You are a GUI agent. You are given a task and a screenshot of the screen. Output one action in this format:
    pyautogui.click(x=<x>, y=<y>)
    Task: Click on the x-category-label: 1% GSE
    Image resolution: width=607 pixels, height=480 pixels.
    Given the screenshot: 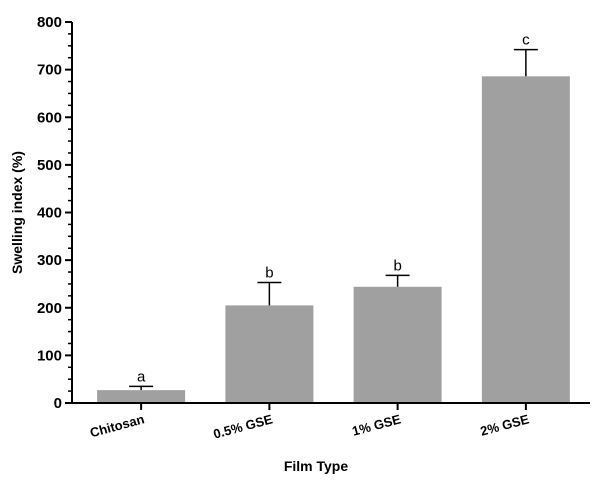 What is the action you would take?
    pyautogui.click(x=376, y=424)
    